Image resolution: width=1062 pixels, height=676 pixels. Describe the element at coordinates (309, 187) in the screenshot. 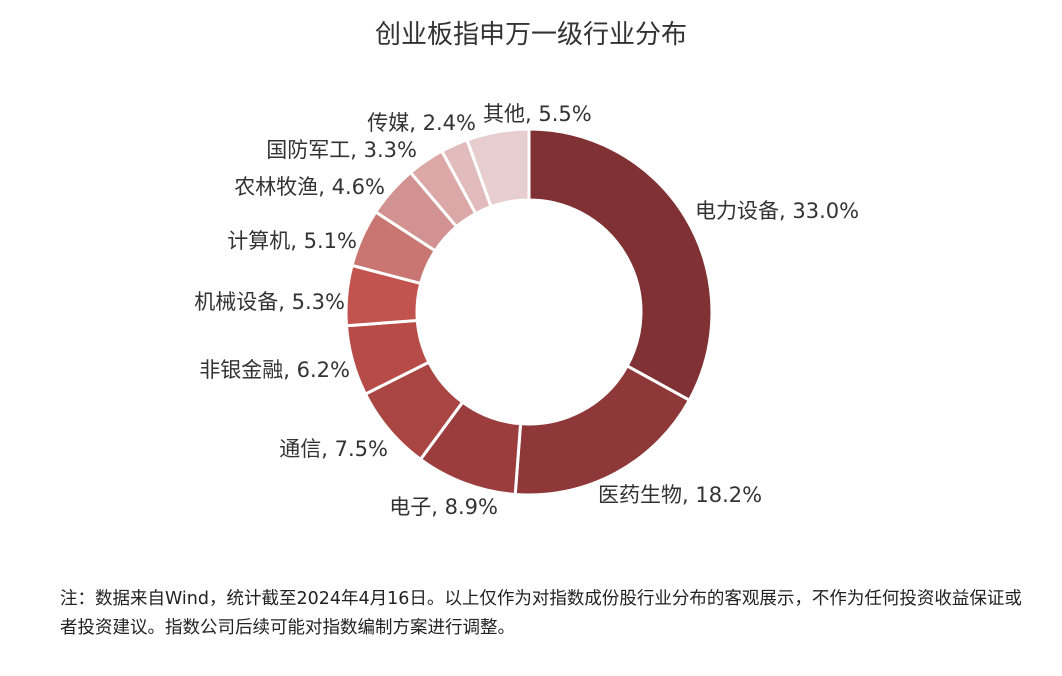

I see `slice-label-8: 农林牧渔, 4.6%` at that location.